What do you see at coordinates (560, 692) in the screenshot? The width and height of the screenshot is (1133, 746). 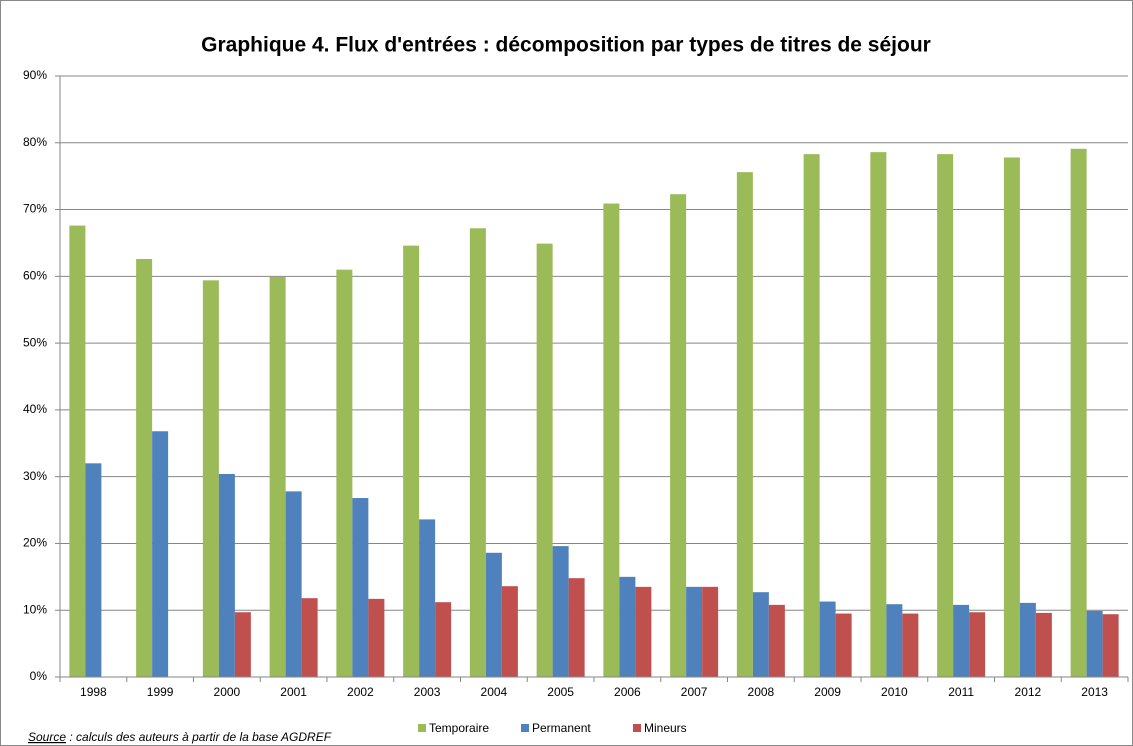 I see `x-tick-label: 2005` at bounding box center [560, 692].